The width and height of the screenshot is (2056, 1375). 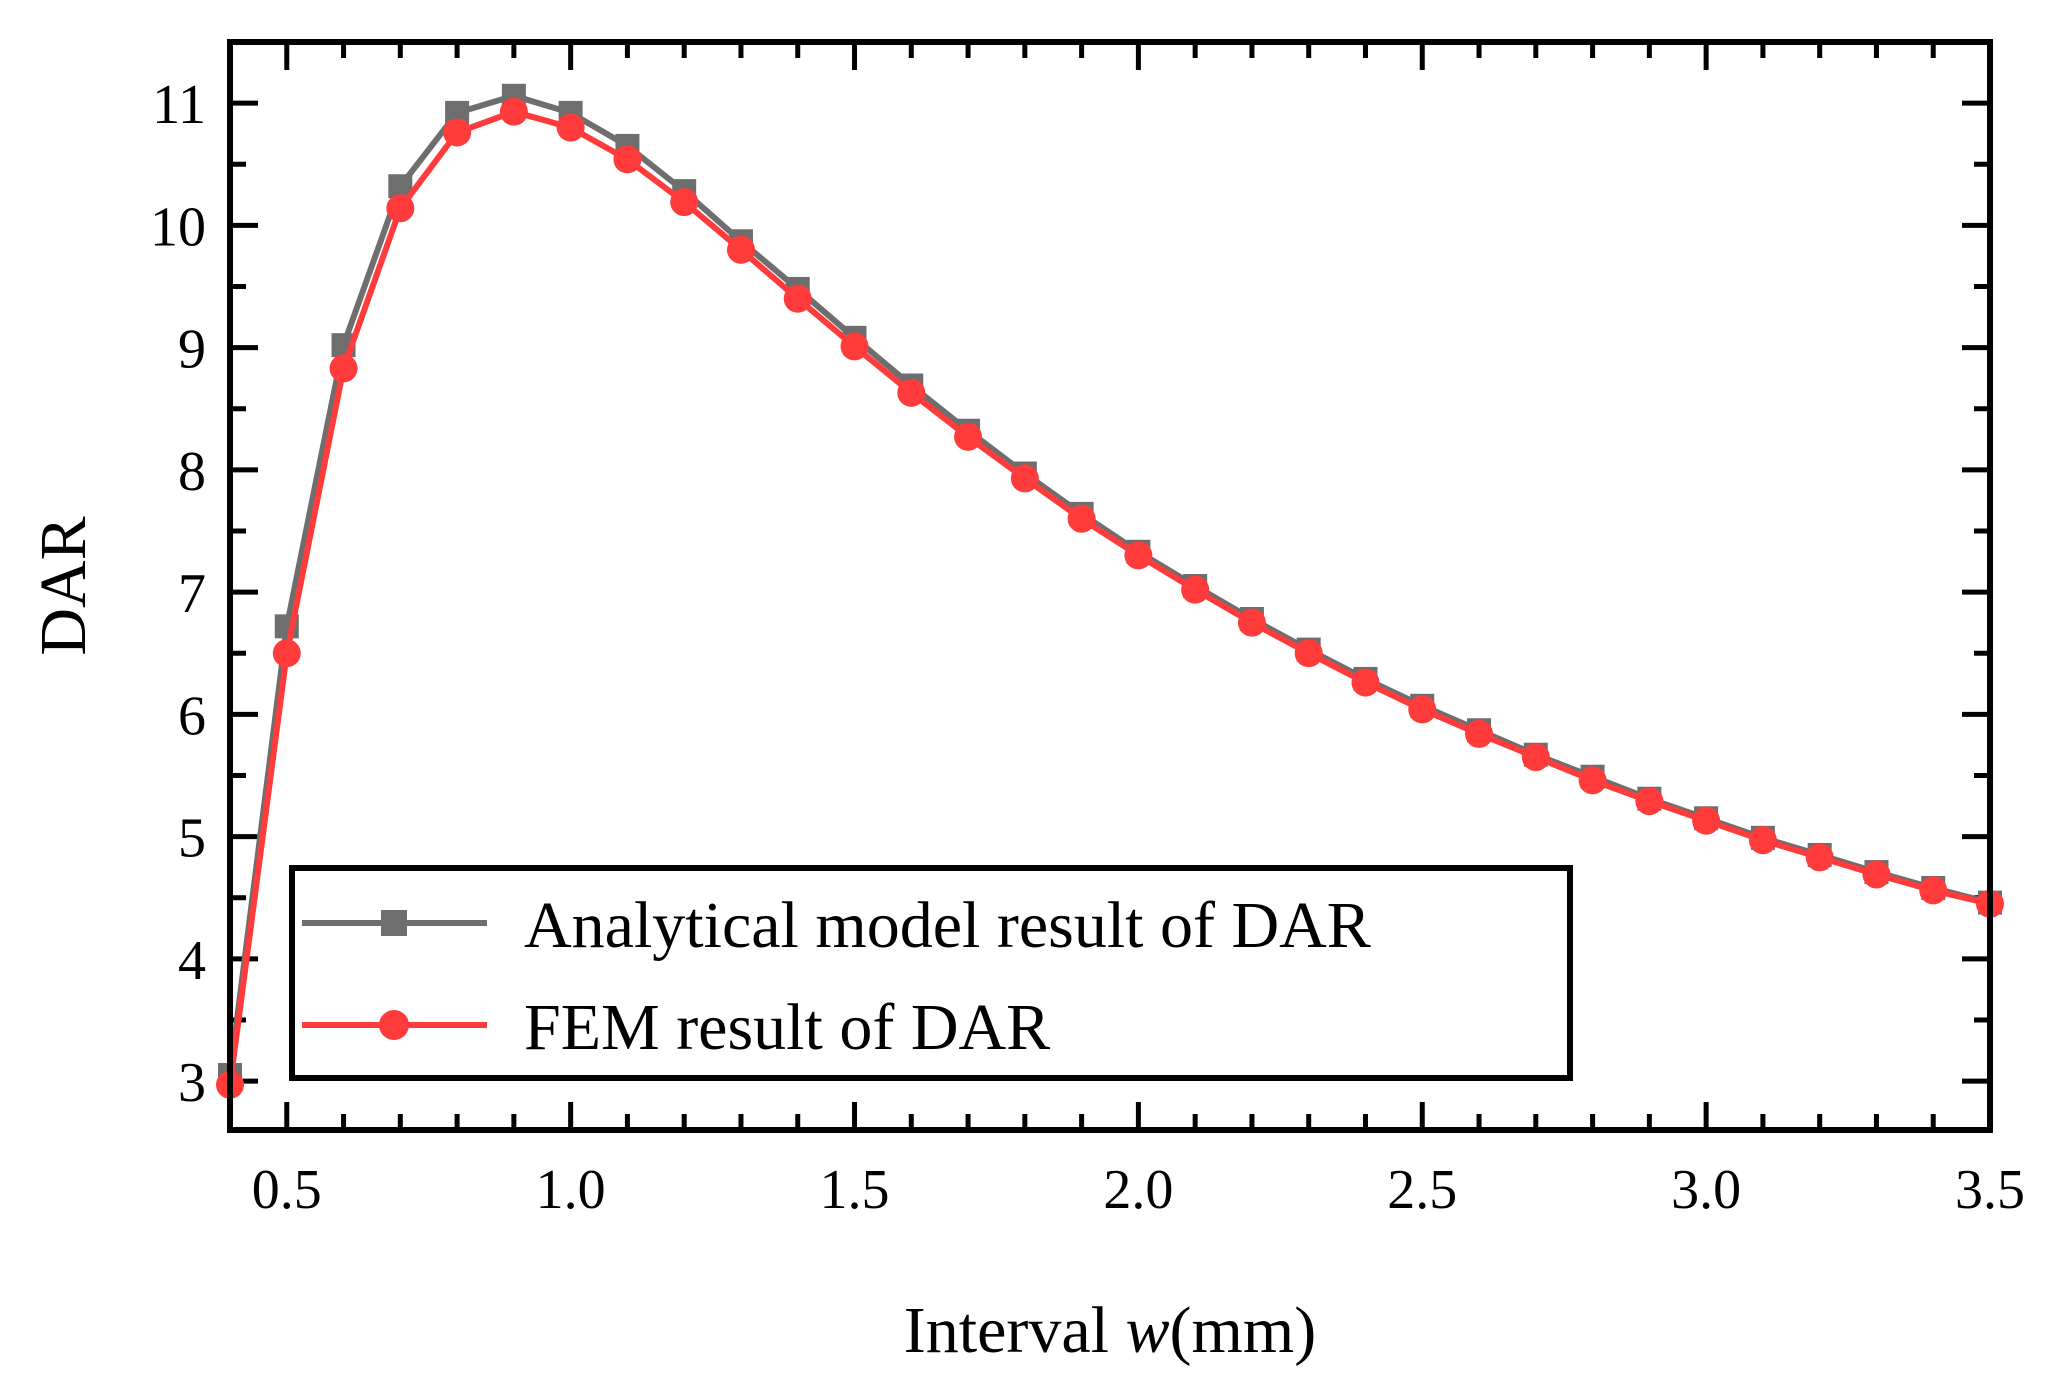 I want to click on y-tick-label: 10, so click(x=178, y=227).